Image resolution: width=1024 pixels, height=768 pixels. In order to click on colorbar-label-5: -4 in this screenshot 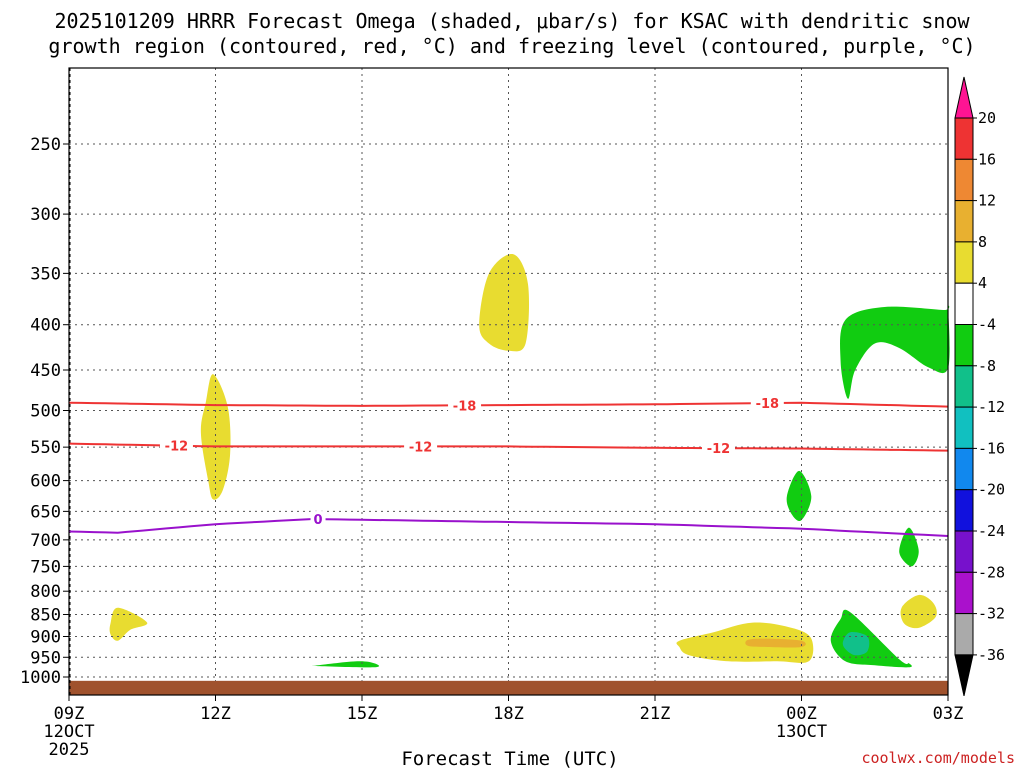, I will do `click(987, 325)`.